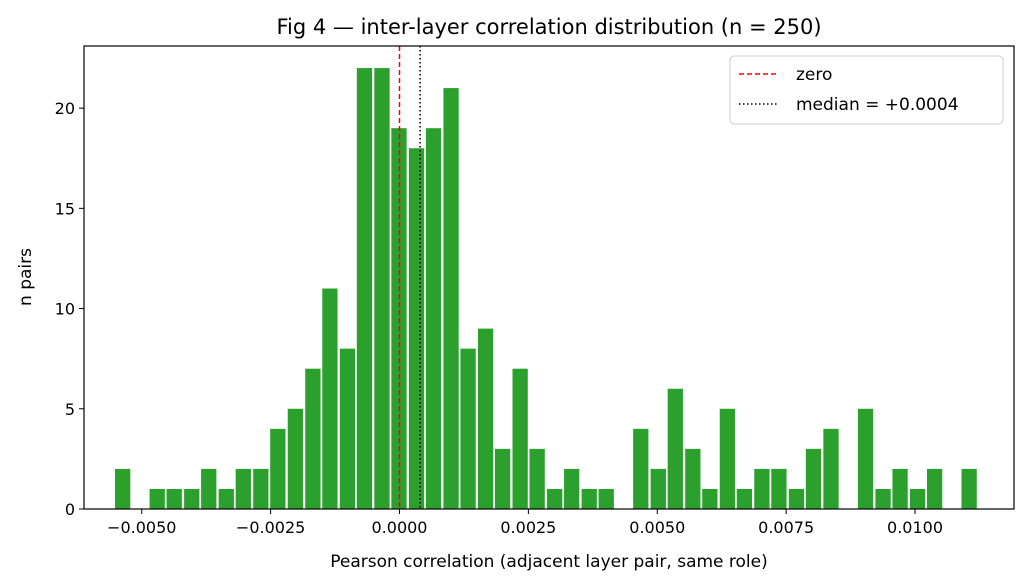 This screenshot has height=586, width=1029. What do you see at coordinates (65, 208) in the screenshot?
I see `y-tick-label: 15` at bounding box center [65, 208].